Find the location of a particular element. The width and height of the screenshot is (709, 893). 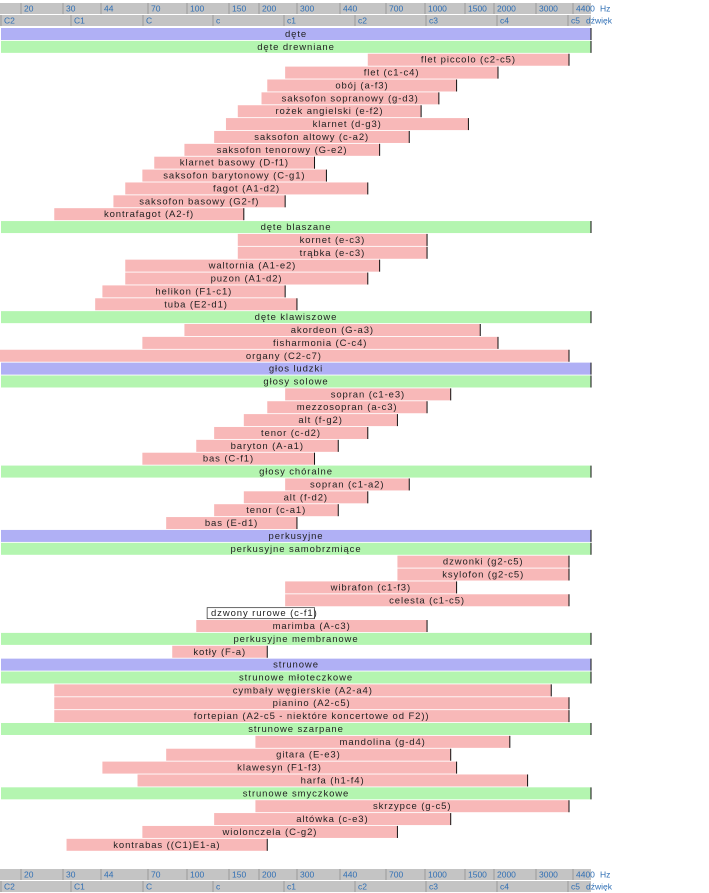

hz-tick-label: 150 is located at coordinates (239, 9).